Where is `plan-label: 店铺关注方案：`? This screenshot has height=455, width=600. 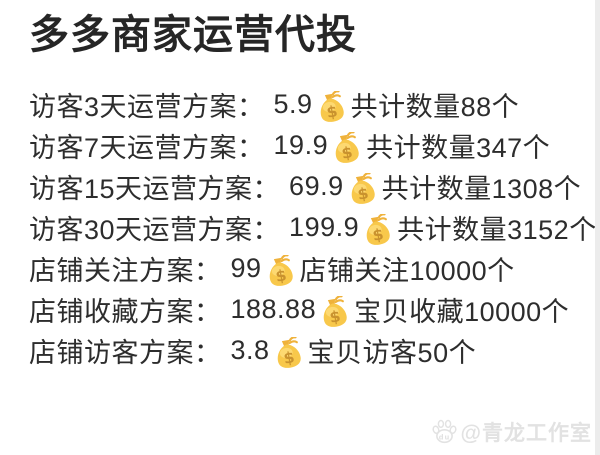 plan-label: 店铺关注方案： is located at coordinates (125, 271).